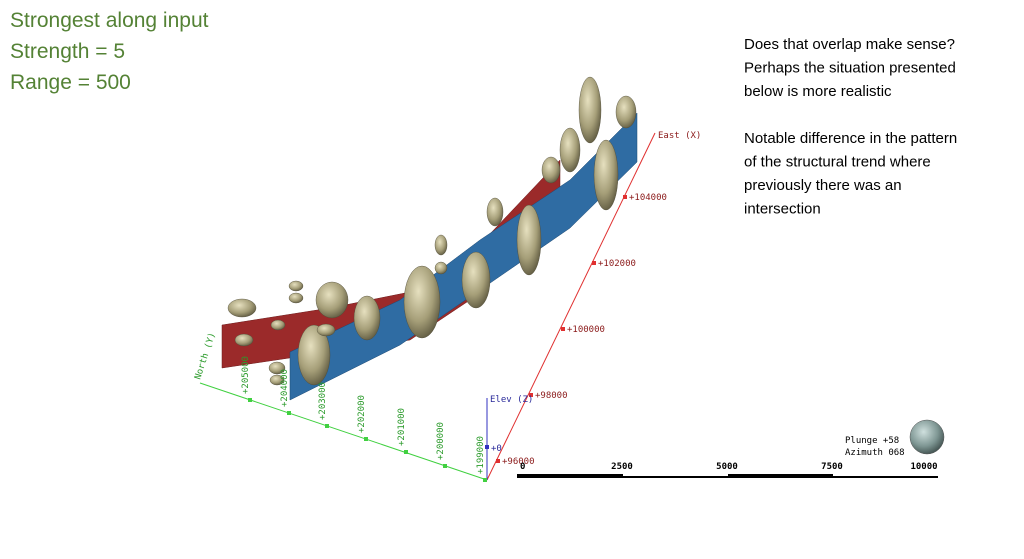  Describe the element at coordinates (872, 441) in the screenshot. I see `plunge: Plunge +58` at that location.